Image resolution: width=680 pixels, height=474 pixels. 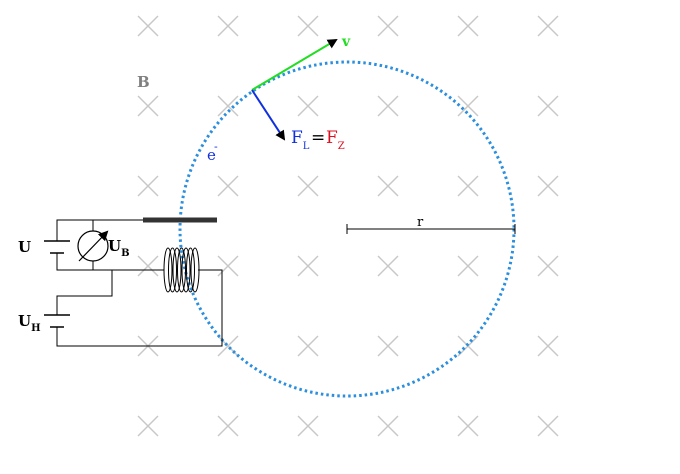 I want to click on accel-voltage-subscript: B, so click(x=125, y=253).